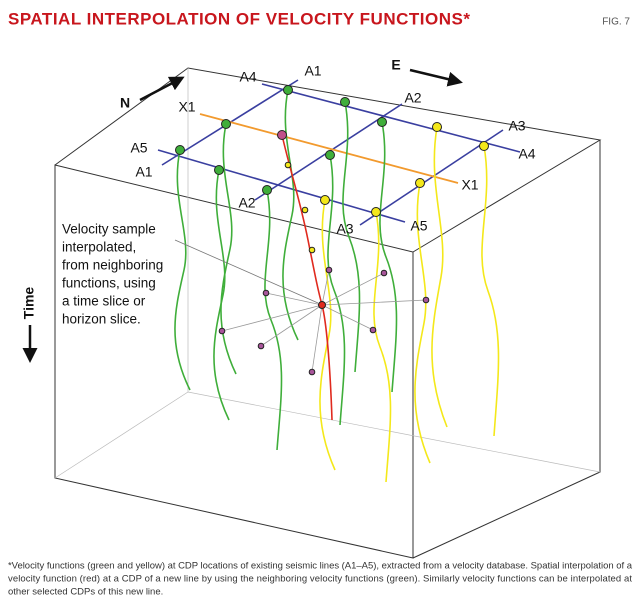  What do you see at coordinates (101, 319) in the screenshot?
I see `annotation-line: horizon slice.` at bounding box center [101, 319].